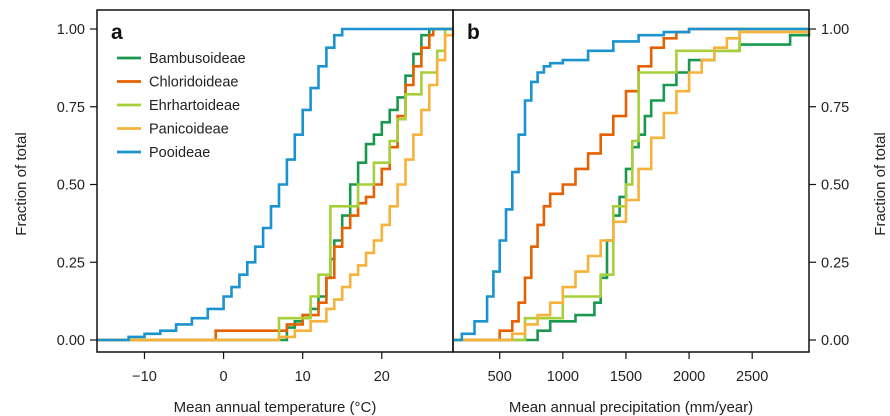  Describe the element at coordinates (117, 32) in the screenshot. I see `panel-a-label: a` at that location.